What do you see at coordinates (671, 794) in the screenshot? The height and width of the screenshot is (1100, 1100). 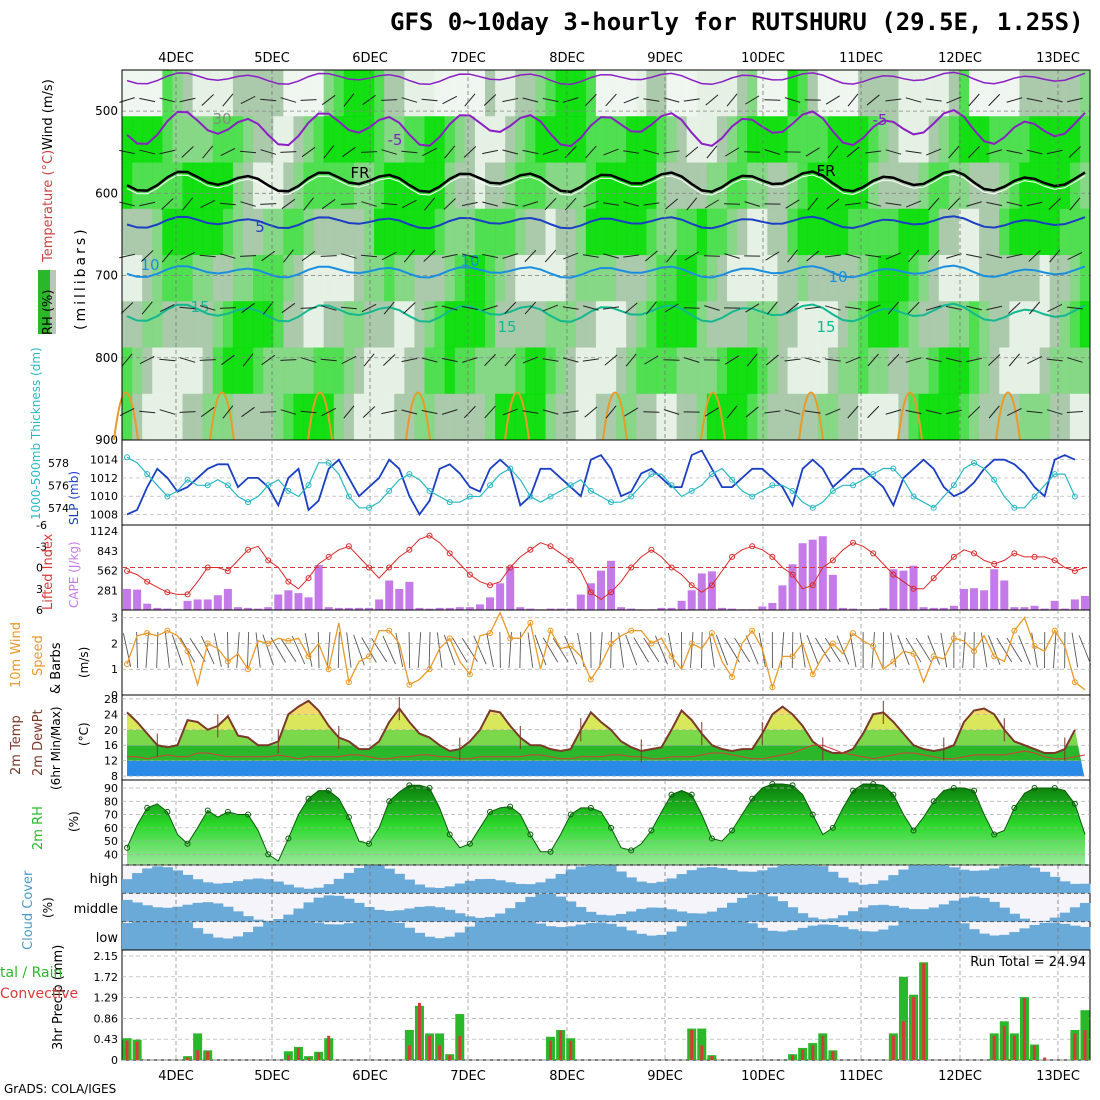 I see `rh2-line-point` at bounding box center [671, 794].